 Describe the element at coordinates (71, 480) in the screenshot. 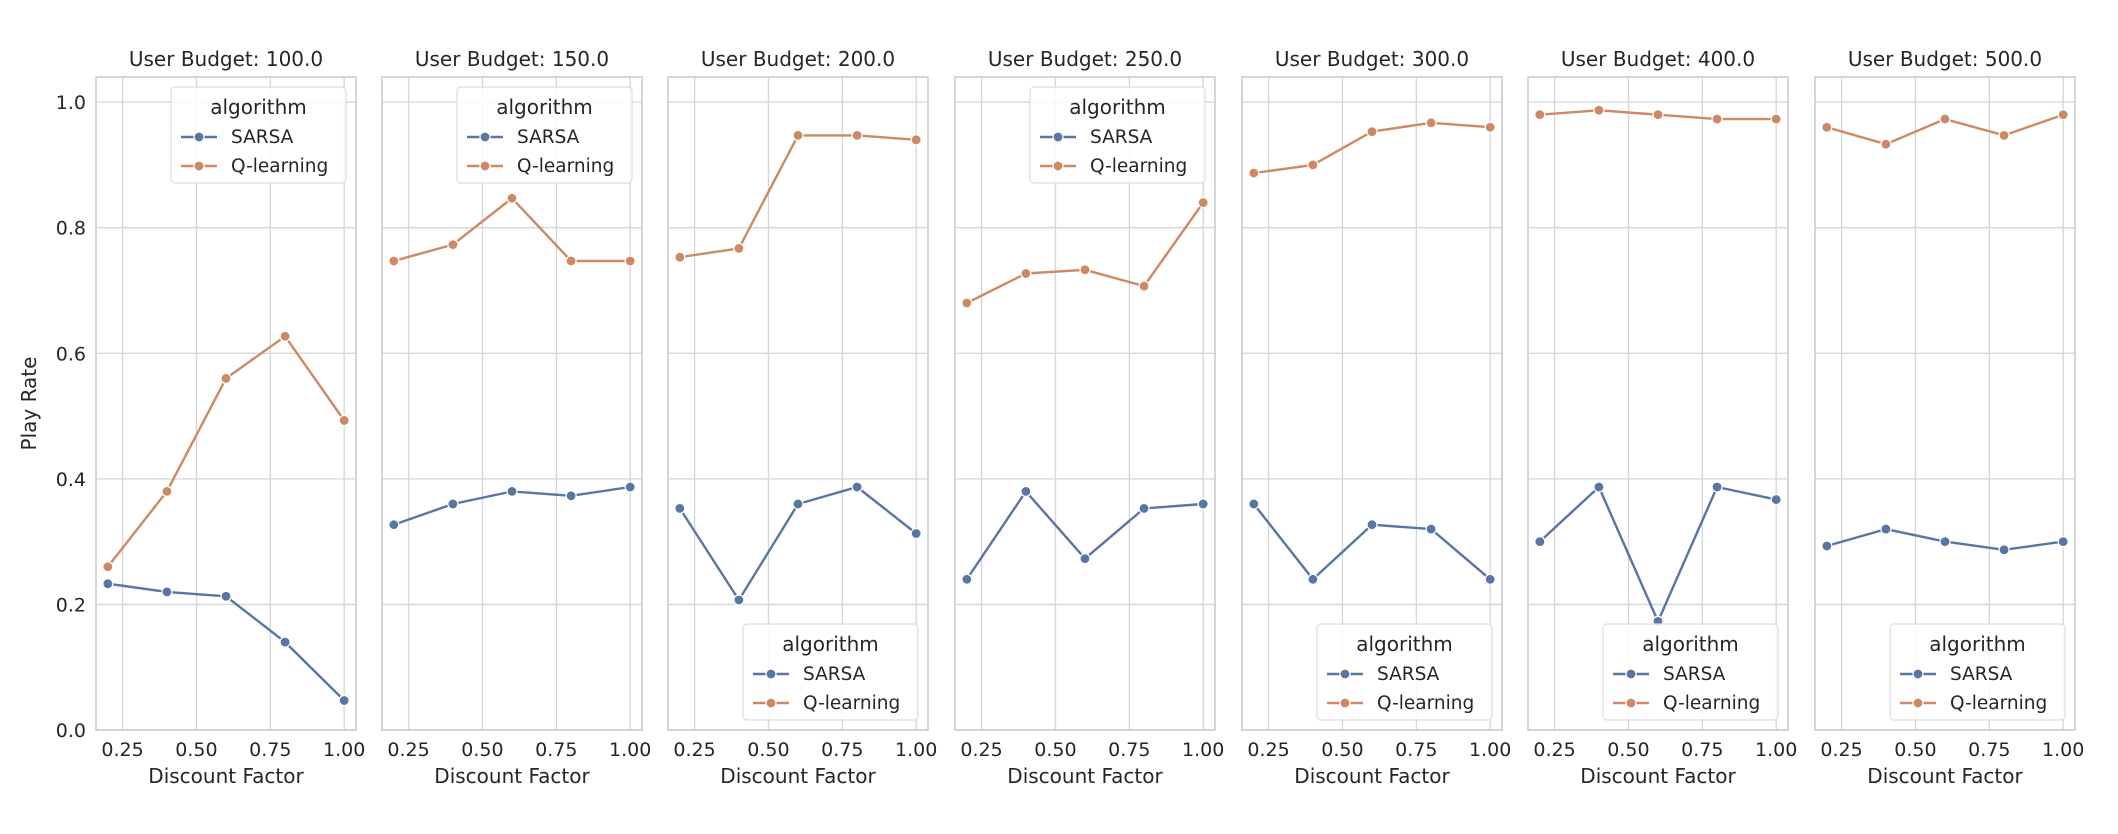

I see `y-tick-label: 0.4` at that location.